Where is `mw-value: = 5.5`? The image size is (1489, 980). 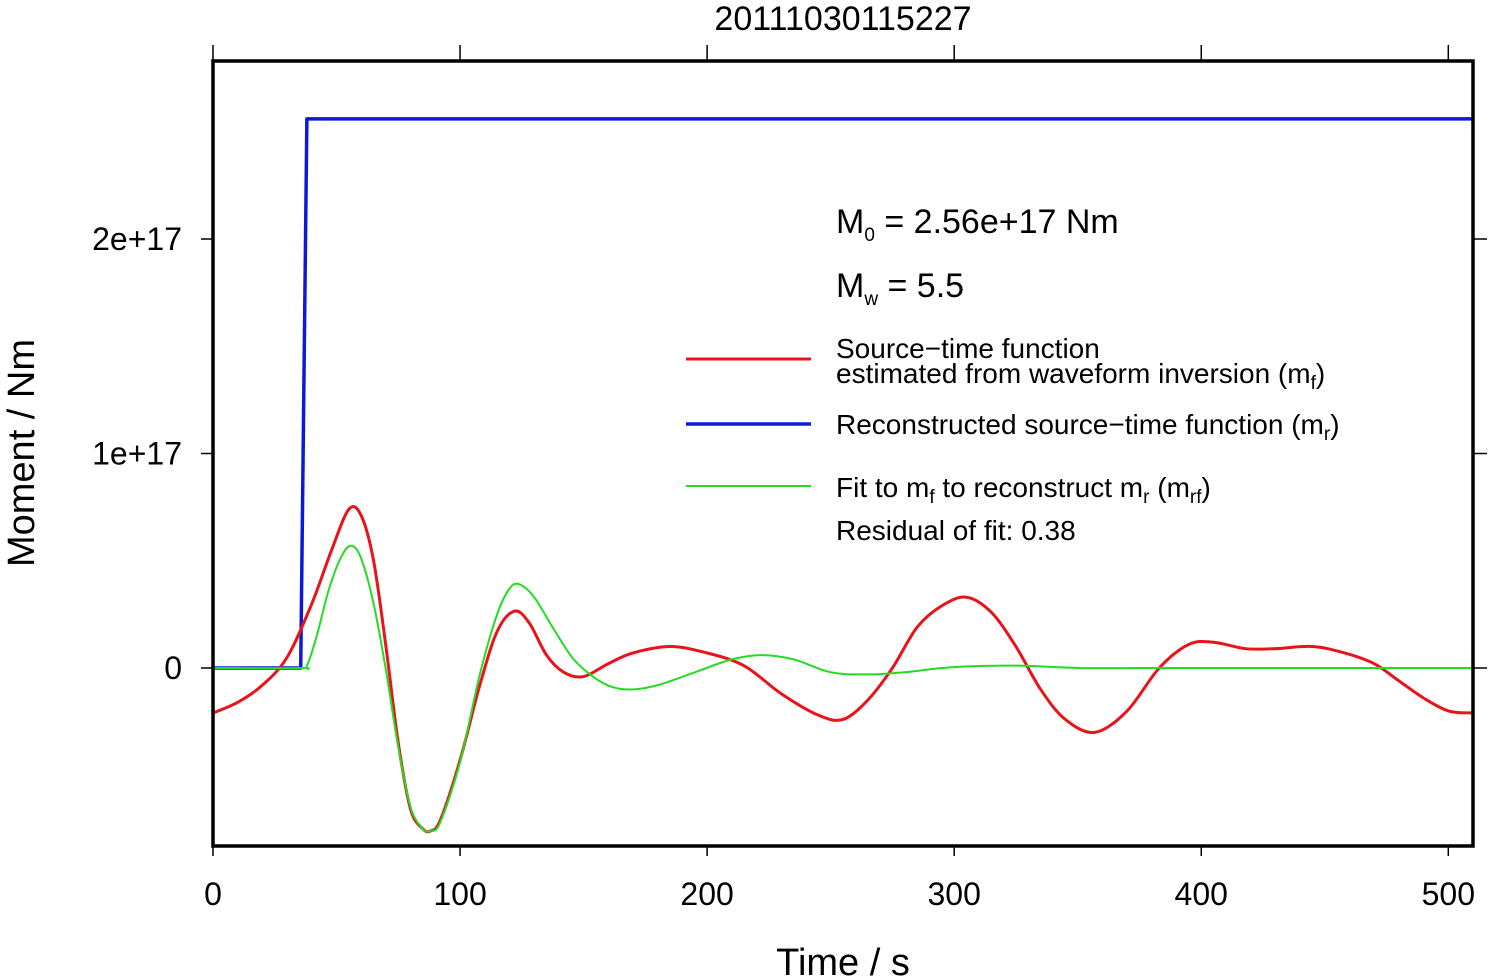
mw-value: = 5.5 is located at coordinates (921, 286).